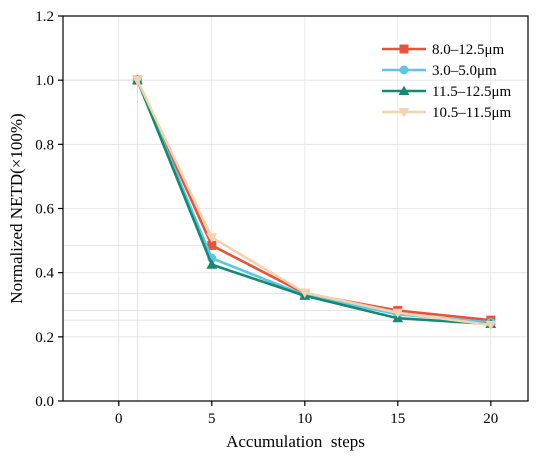  I want to click on x-tick-label: 0, so click(119, 419).